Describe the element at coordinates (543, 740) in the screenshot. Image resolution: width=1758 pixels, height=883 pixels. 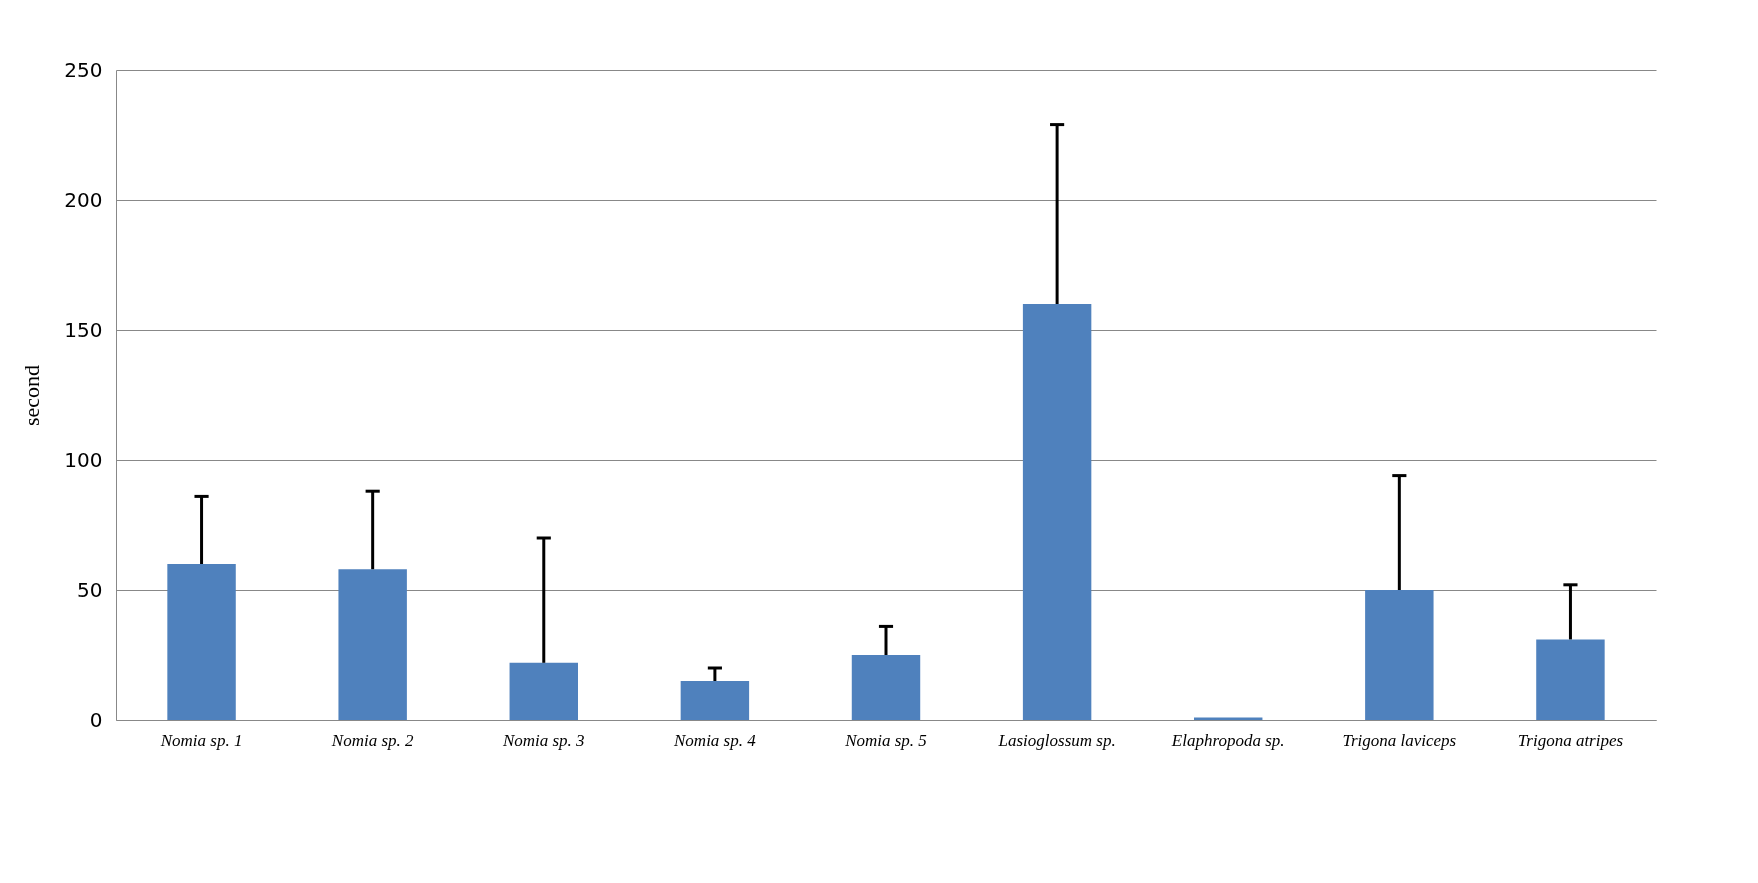
I see `x-tick-label: Nomia sp. 3` at that location.